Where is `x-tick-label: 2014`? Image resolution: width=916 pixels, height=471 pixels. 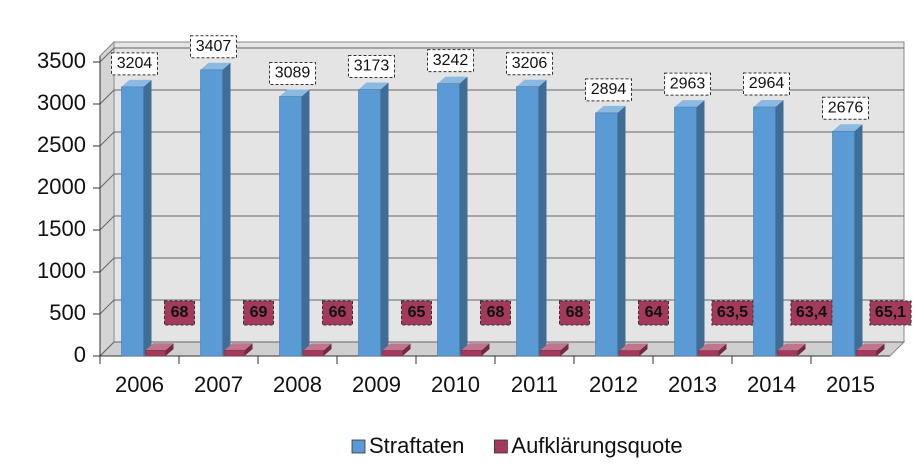
x-tick-label: 2014 is located at coordinates (771, 384).